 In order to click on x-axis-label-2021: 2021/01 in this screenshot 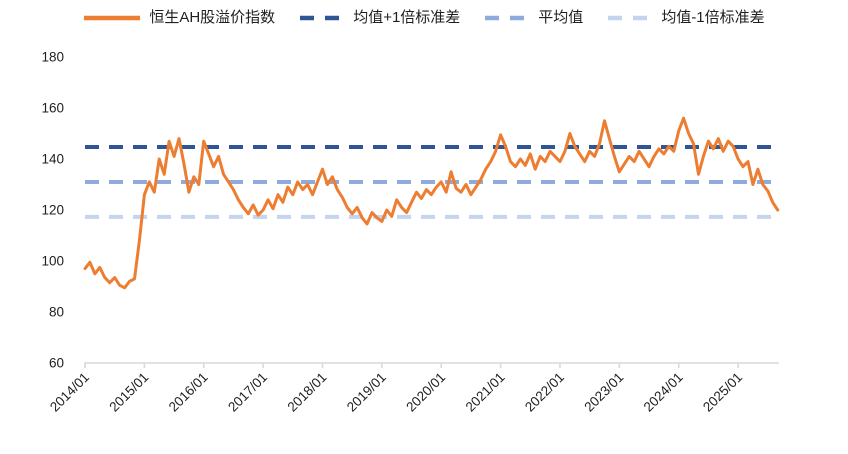, I will do `click(485, 392)`.